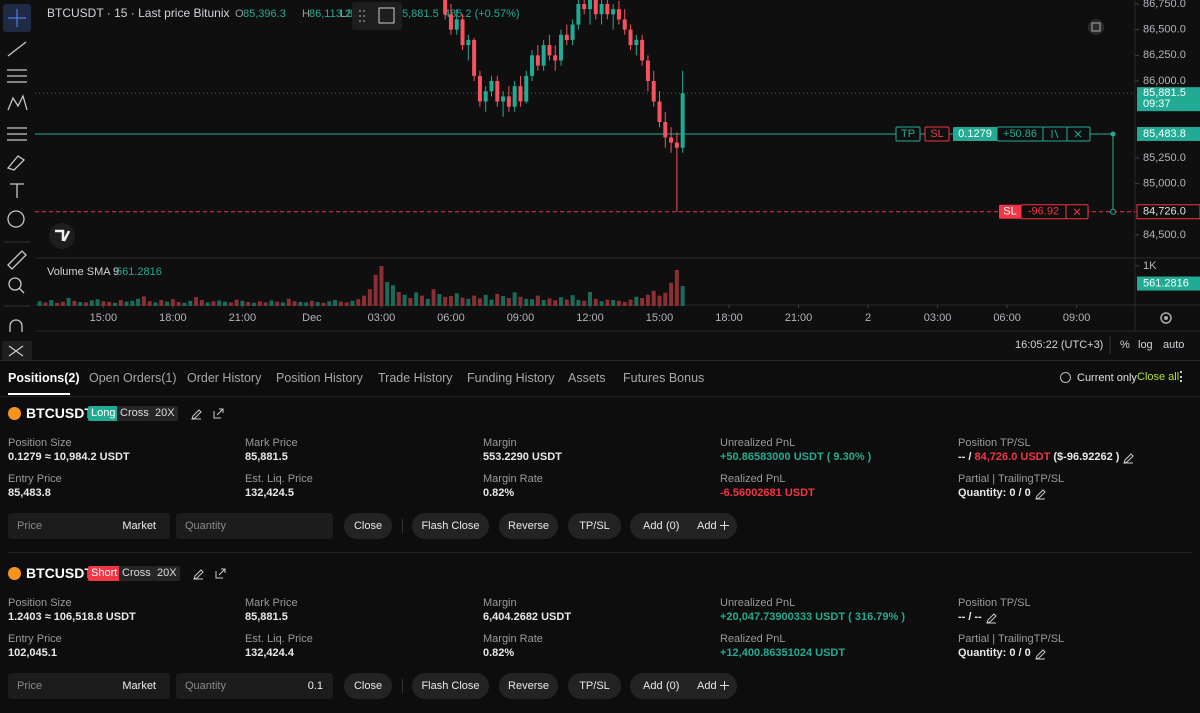 The width and height of the screenshot is (1200, 713). I want to click on x-tick-label: 06:00, so click(451, 318).